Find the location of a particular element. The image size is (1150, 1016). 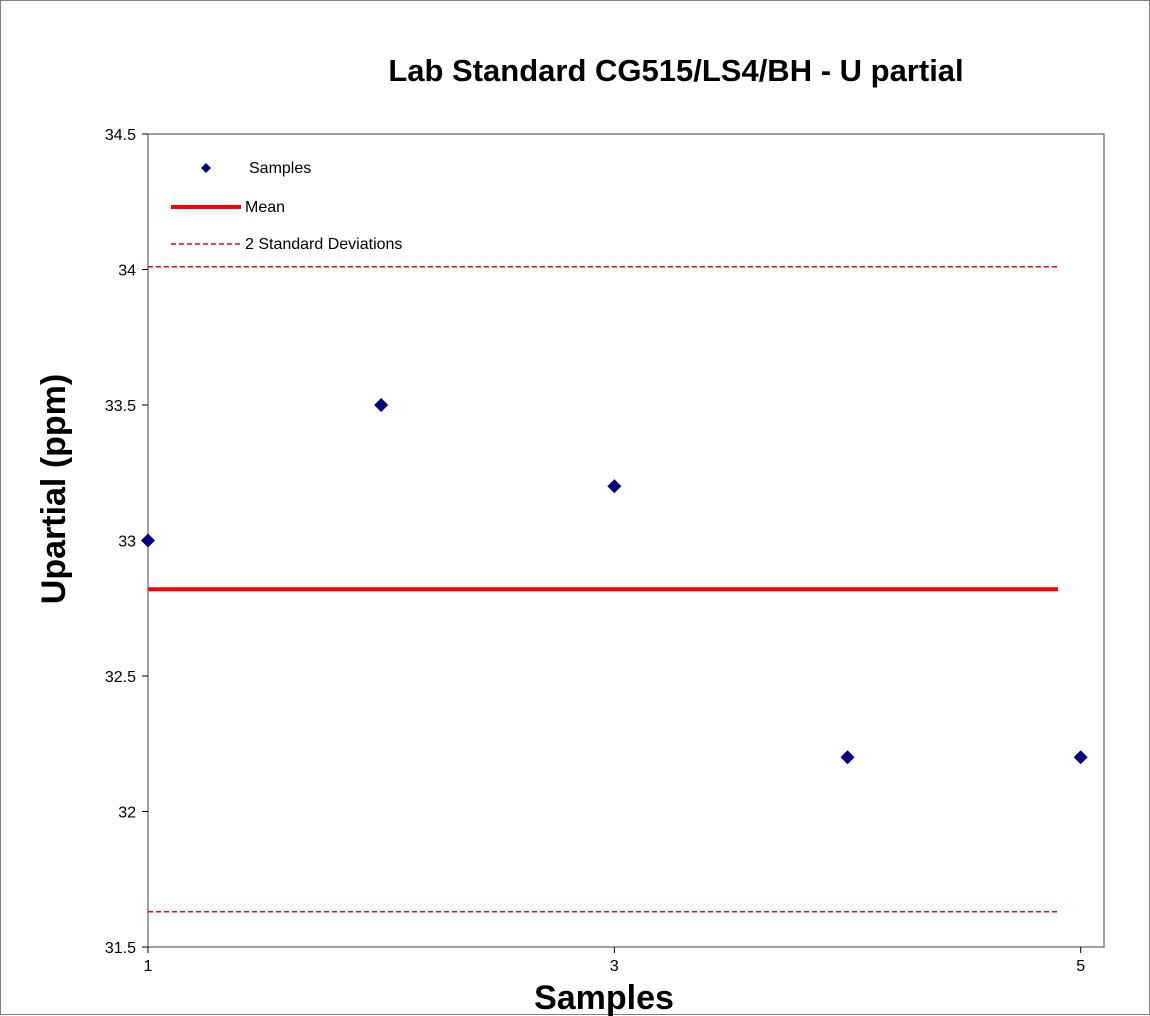

x-axis-label: Samples is located at coordinates (604, 997).